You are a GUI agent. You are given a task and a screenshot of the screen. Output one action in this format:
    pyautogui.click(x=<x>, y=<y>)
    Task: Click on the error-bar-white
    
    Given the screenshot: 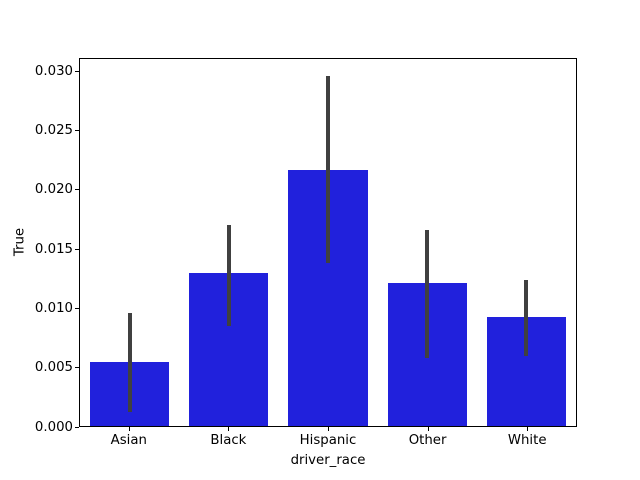 What is the action you would take?
    pyautogui.click(x=526, y=318)
    